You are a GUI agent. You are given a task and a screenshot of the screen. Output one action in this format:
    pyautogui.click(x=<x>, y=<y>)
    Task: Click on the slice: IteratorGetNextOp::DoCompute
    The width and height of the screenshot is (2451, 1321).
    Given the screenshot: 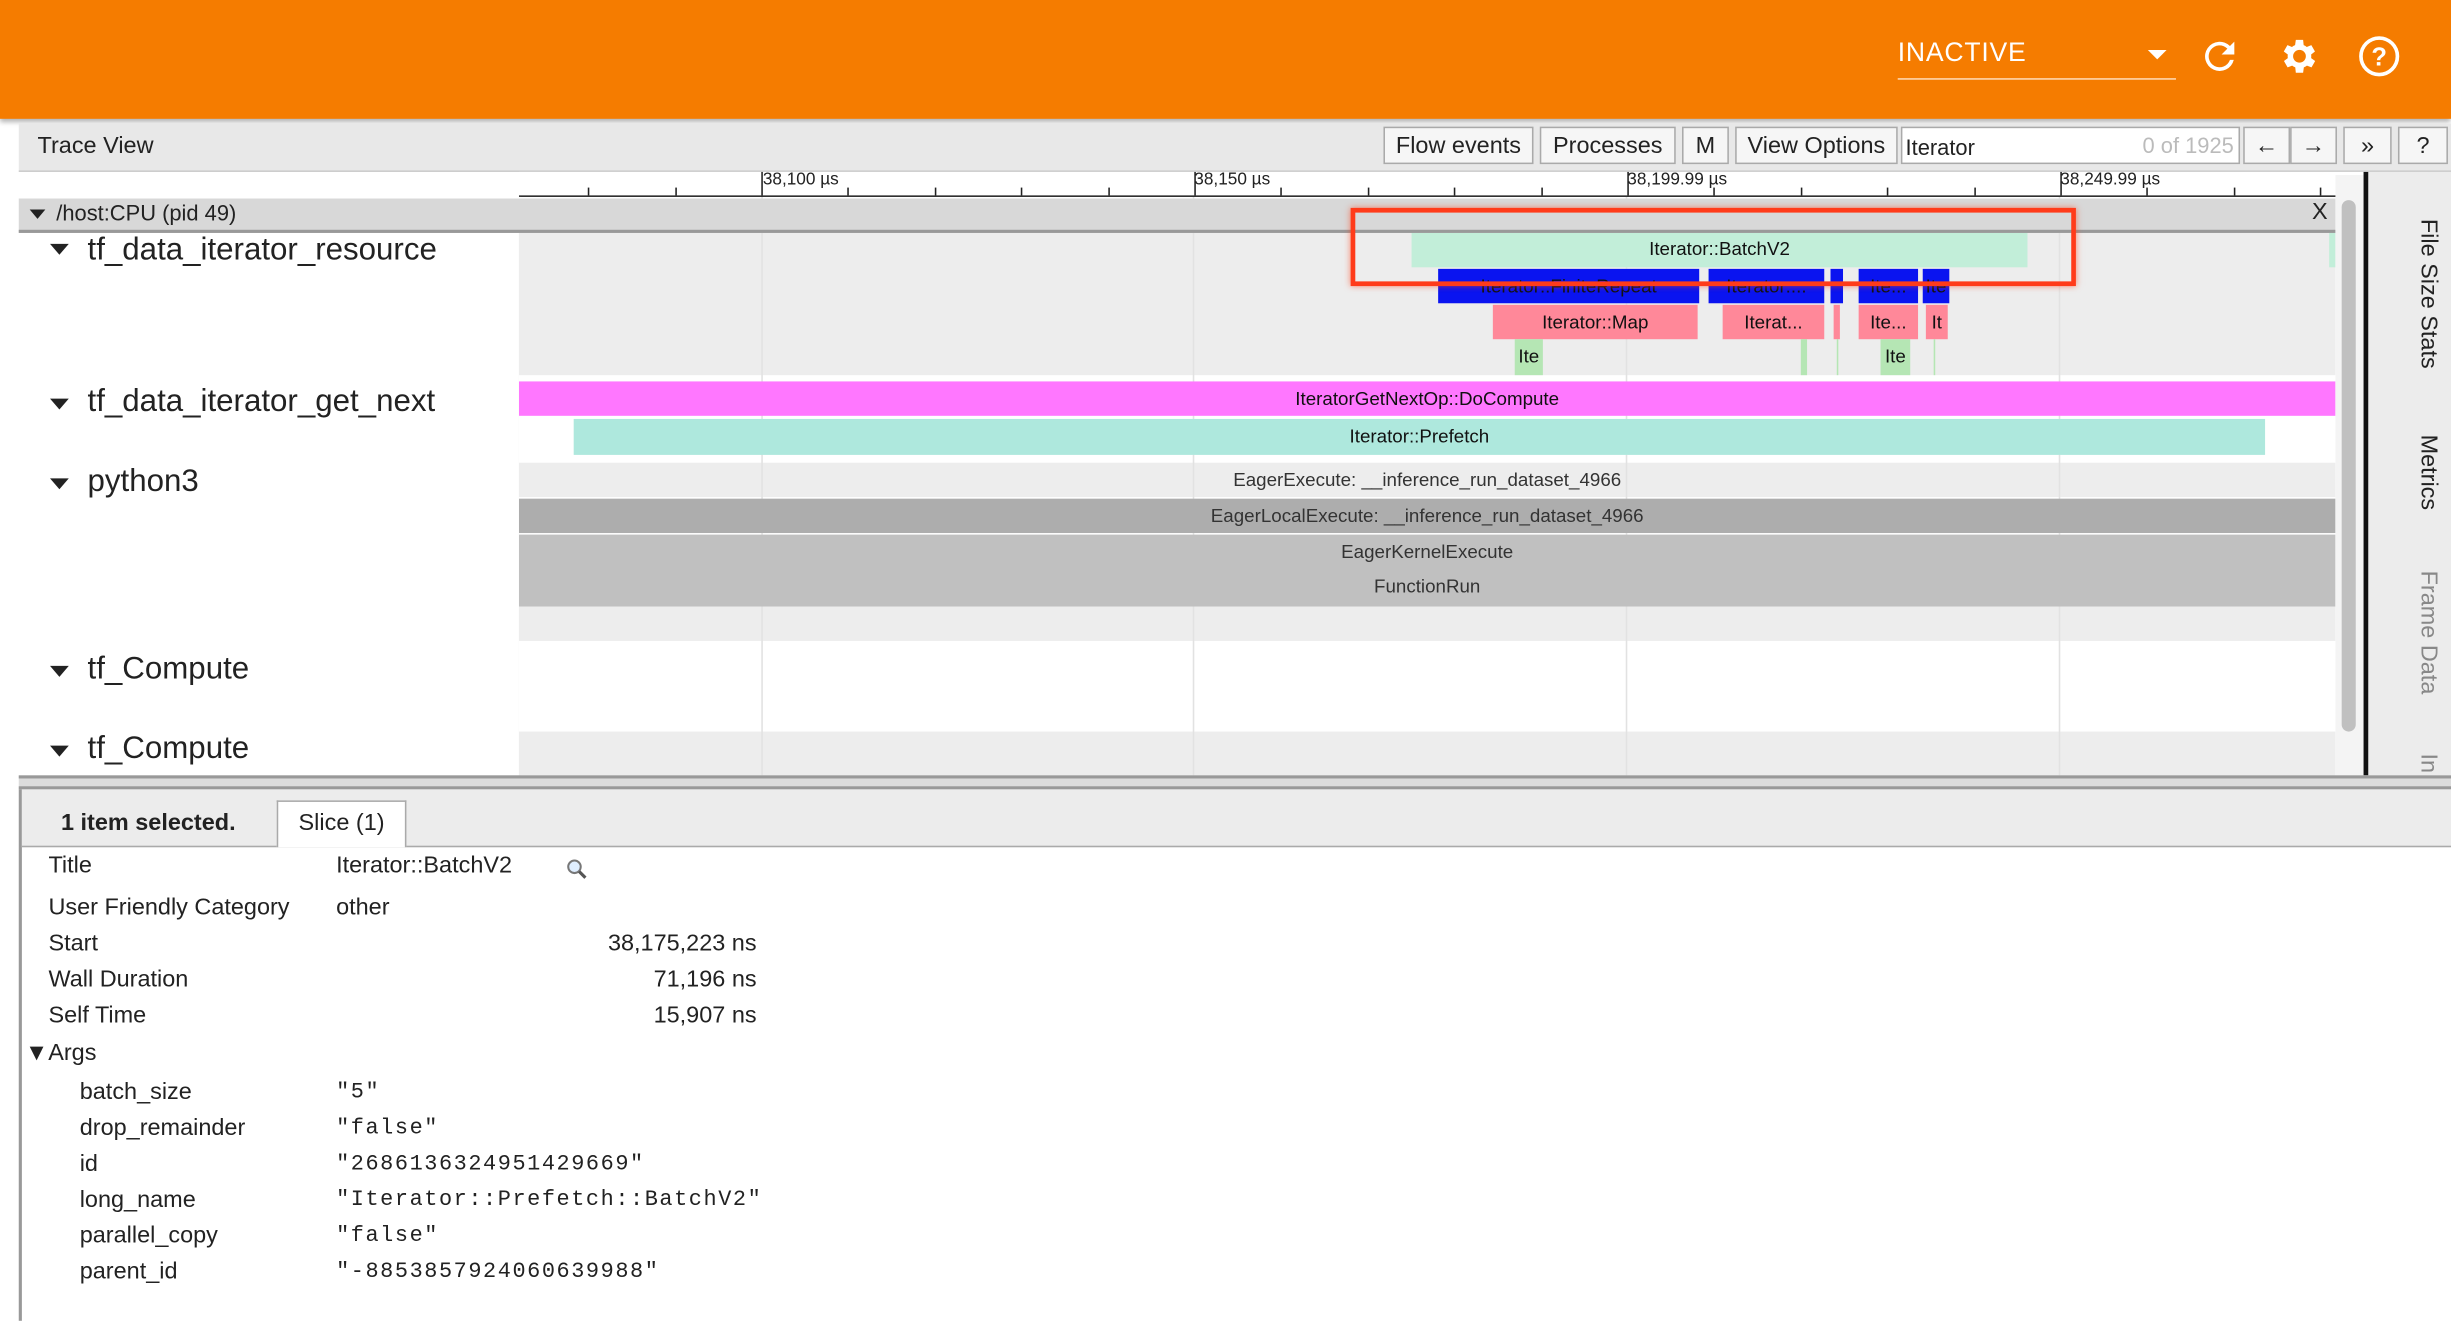 What is the action you would take?
    pyautogui.click(x=1427, y=398)
    